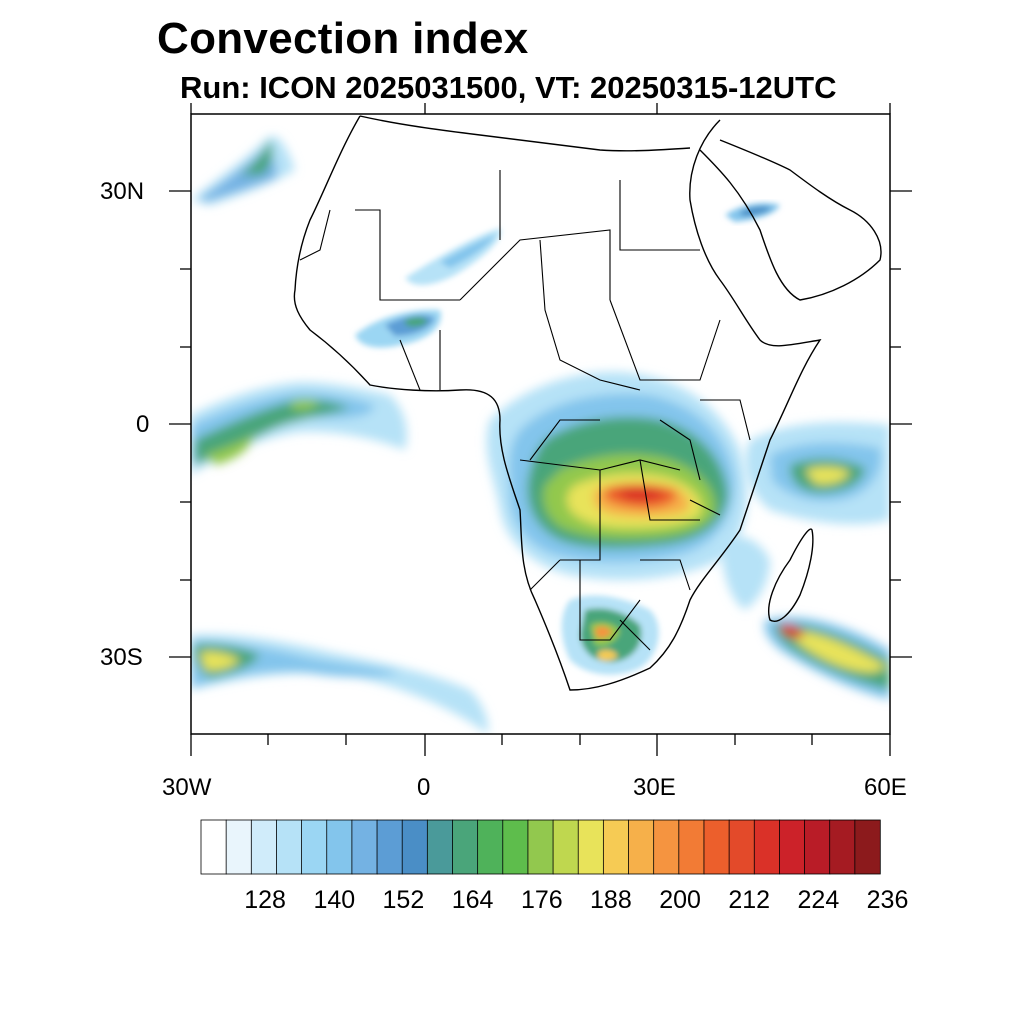 This screenshot has width=1024, height=1024. What do you see at coordinates (403, 900) in the screenshot?
I see `colorbar-tick-label: 152` at bounding box center [403, 900].